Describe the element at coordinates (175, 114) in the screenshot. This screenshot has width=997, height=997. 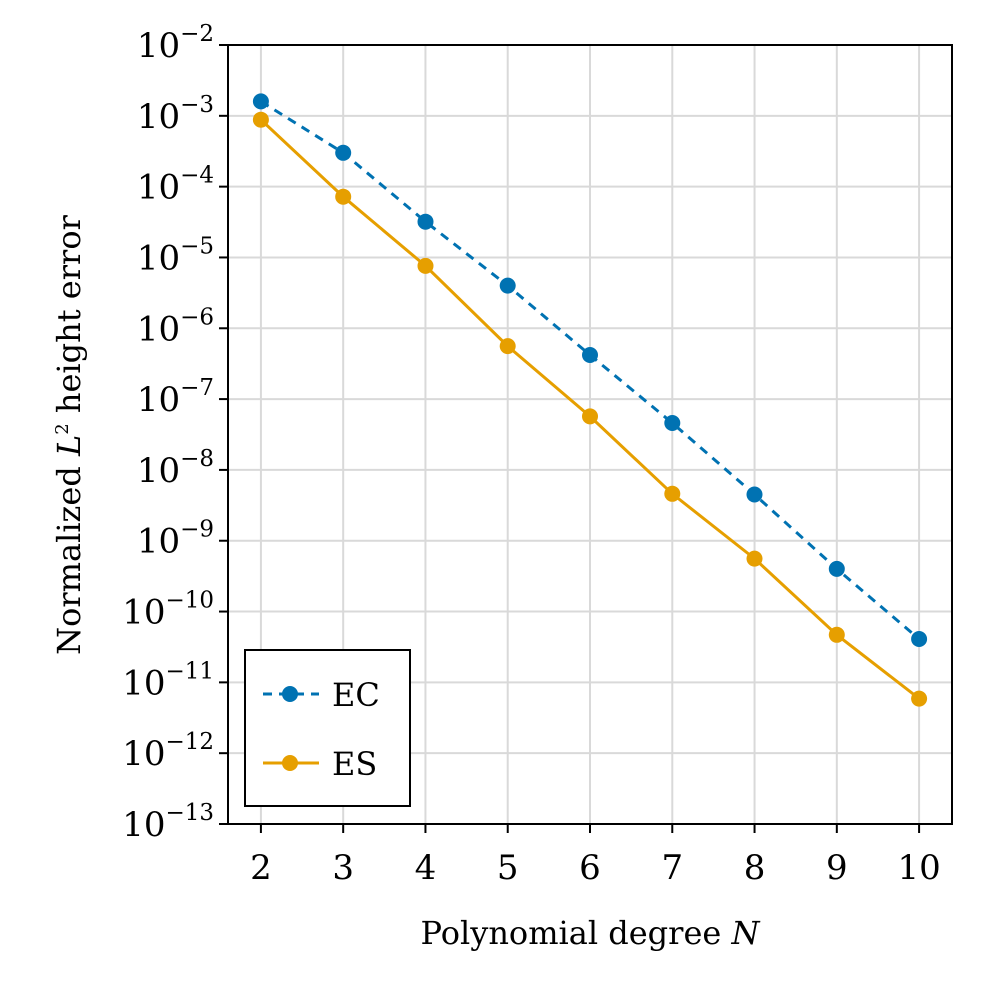
I see `y-tick-label: 10⁻³` at that location.